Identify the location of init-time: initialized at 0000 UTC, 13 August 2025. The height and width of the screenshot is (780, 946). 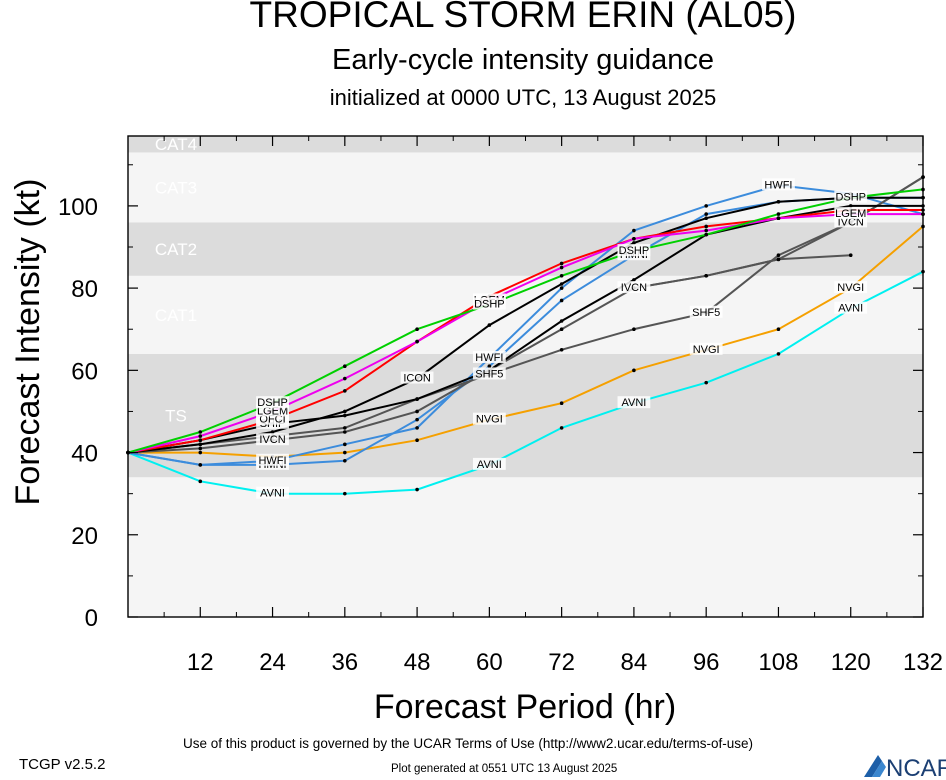
(523, 97).